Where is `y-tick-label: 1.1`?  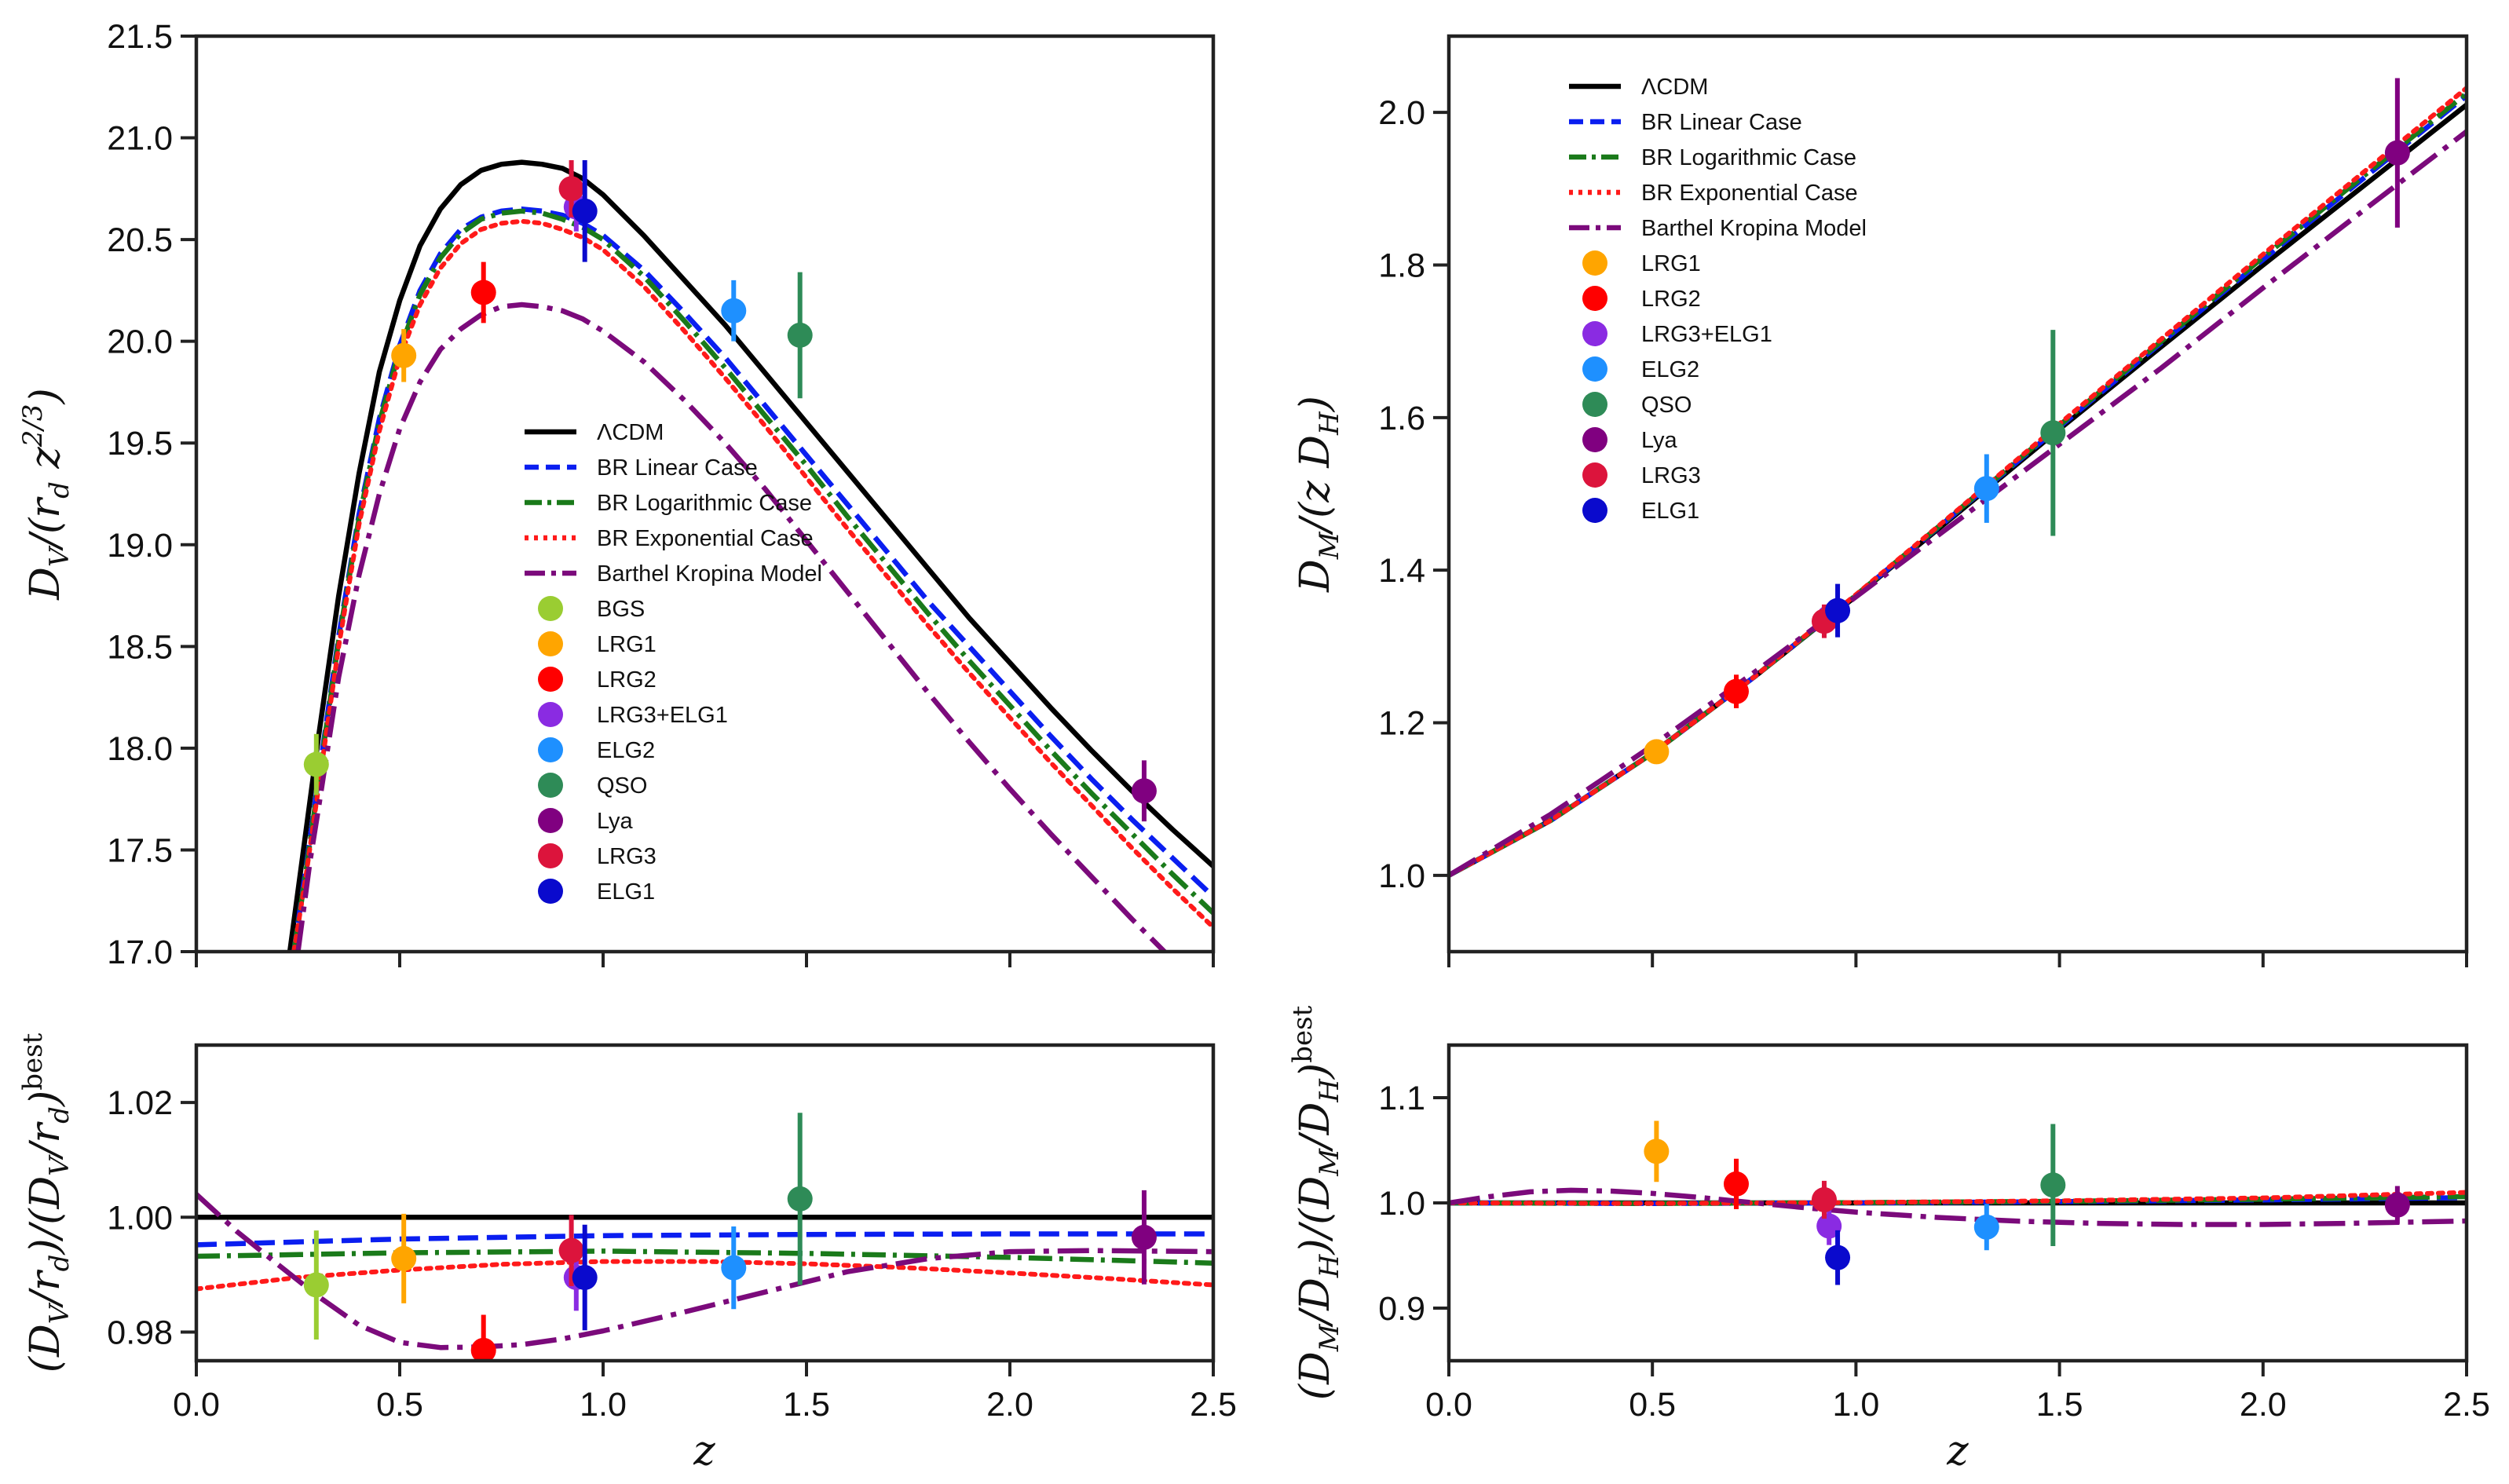
y-tick-label: 1.1 is located at coordinates (1401, 1098).